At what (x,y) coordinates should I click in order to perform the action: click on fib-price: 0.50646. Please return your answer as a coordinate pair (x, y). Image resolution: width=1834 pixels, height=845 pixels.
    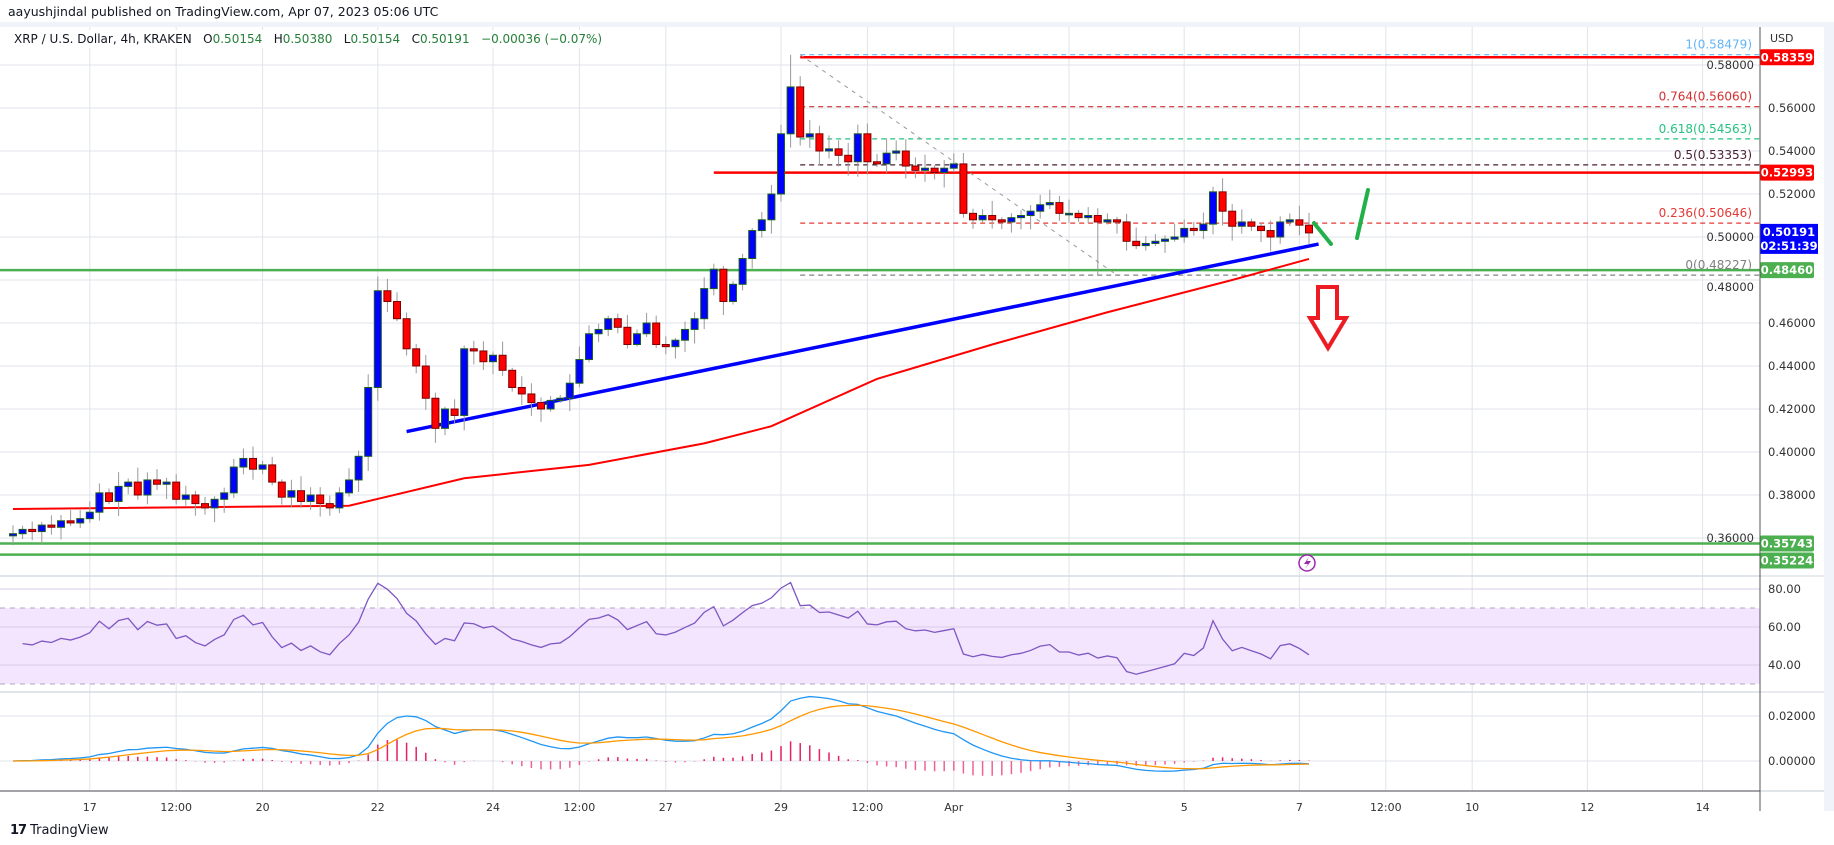
    Looking at the image, I should click on (1723, 213).